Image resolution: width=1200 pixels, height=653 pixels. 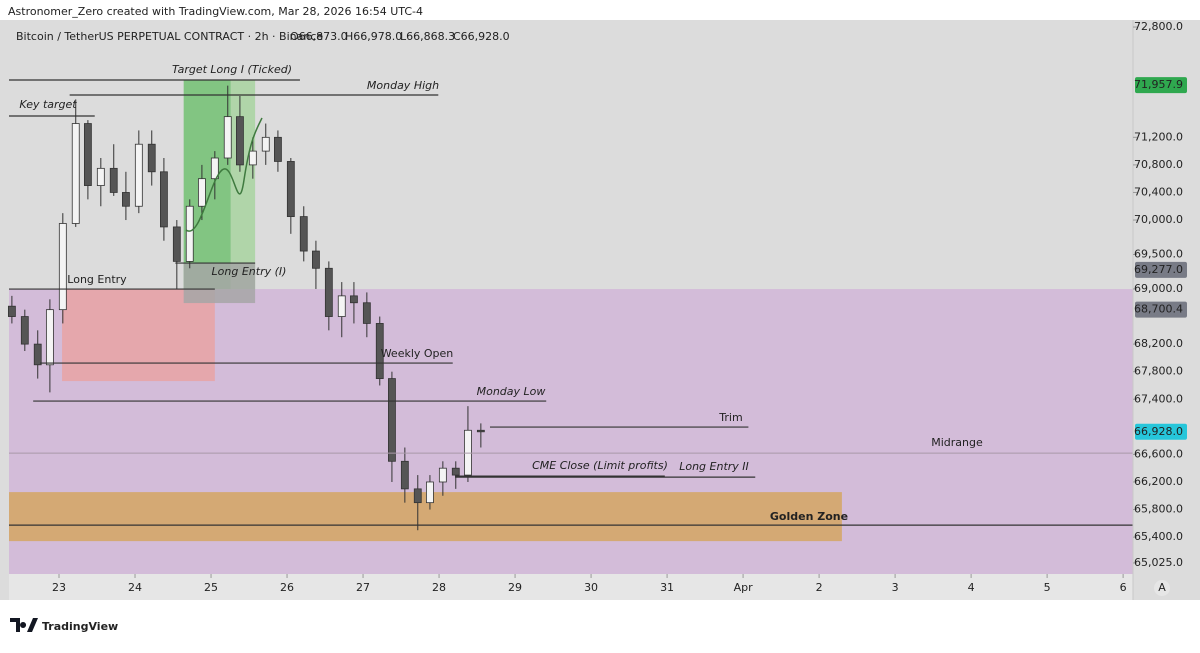 I want to click on price-badge-label: 66,928.0, so click(x=1158, y=431).